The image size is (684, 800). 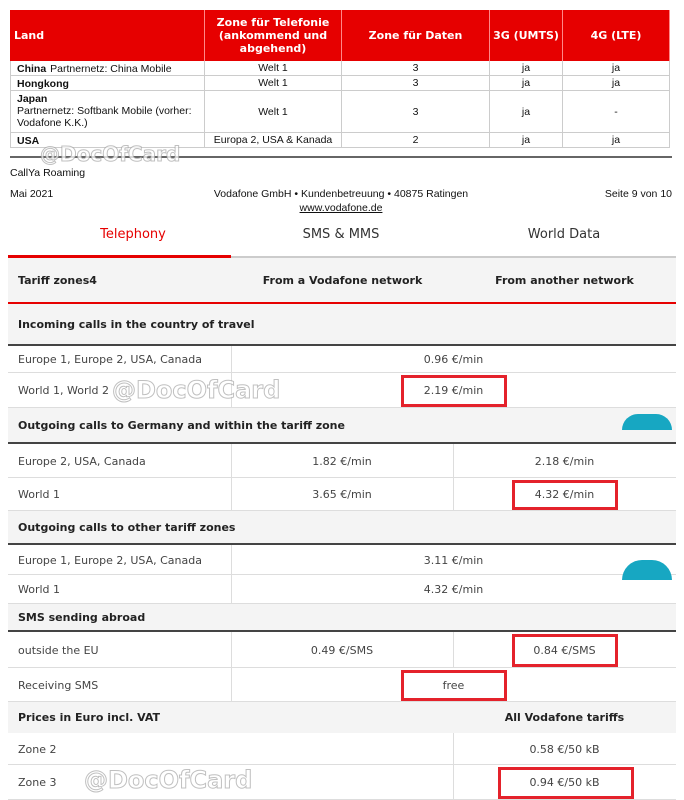 I want to click on section-header: SMS sending abroad, so click(x=342, y=618).